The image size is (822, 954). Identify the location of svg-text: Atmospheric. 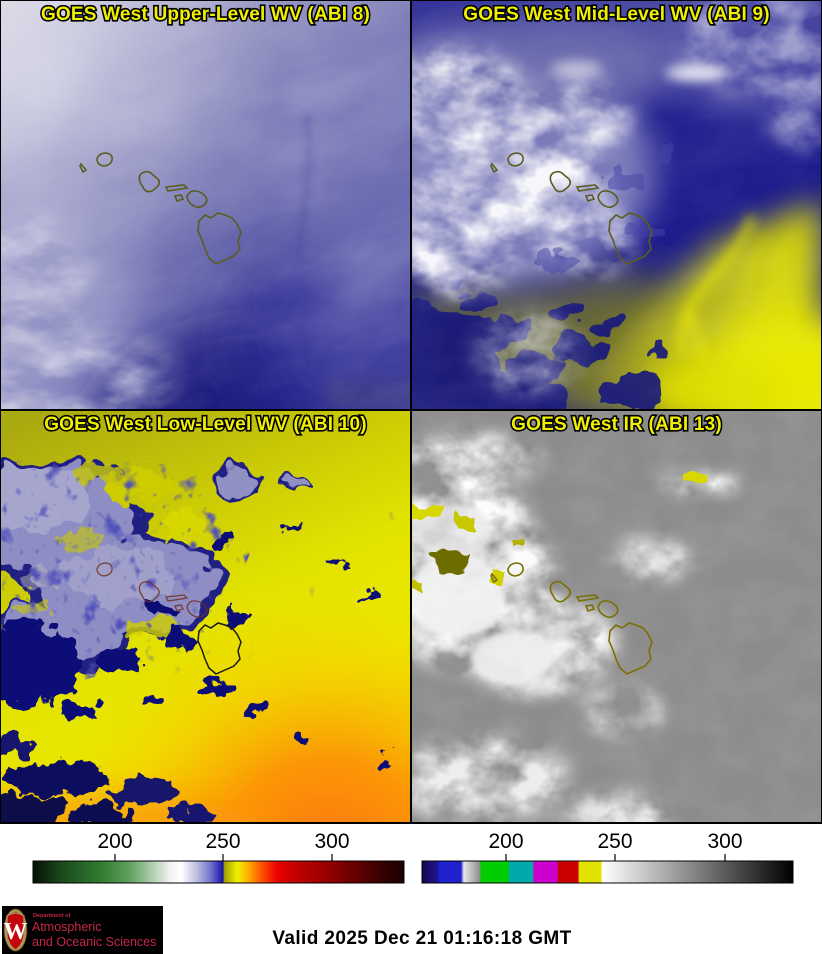
(66, 927).